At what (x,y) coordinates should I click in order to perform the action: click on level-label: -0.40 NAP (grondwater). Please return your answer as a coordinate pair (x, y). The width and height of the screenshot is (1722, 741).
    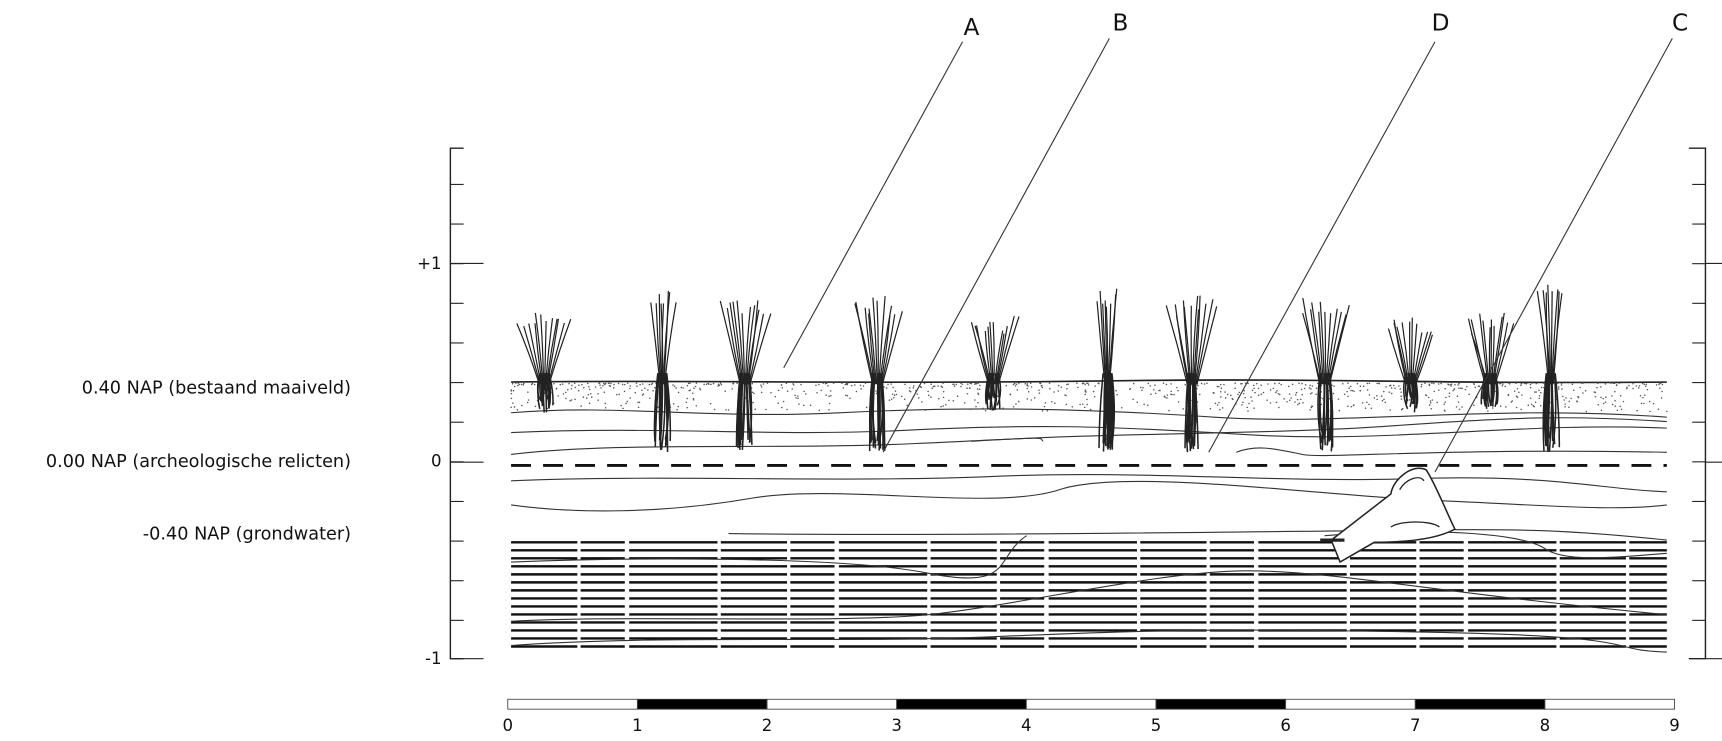
    Looking at the image, I should click on (247, 535).